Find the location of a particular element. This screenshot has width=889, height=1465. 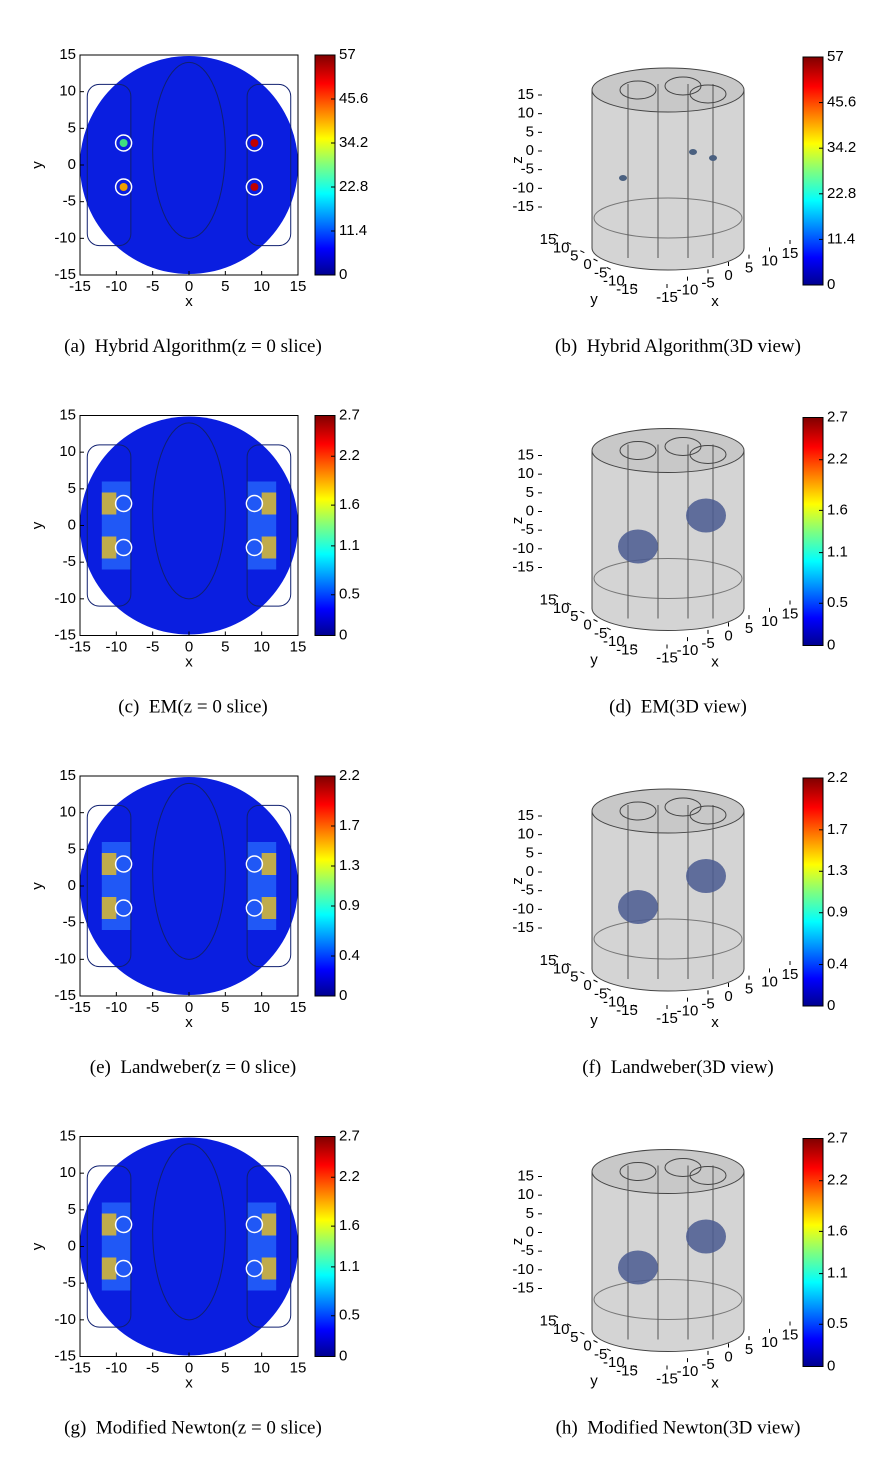

caption-text: EM(z = 0 slice) is located at coordinates (208, 707).